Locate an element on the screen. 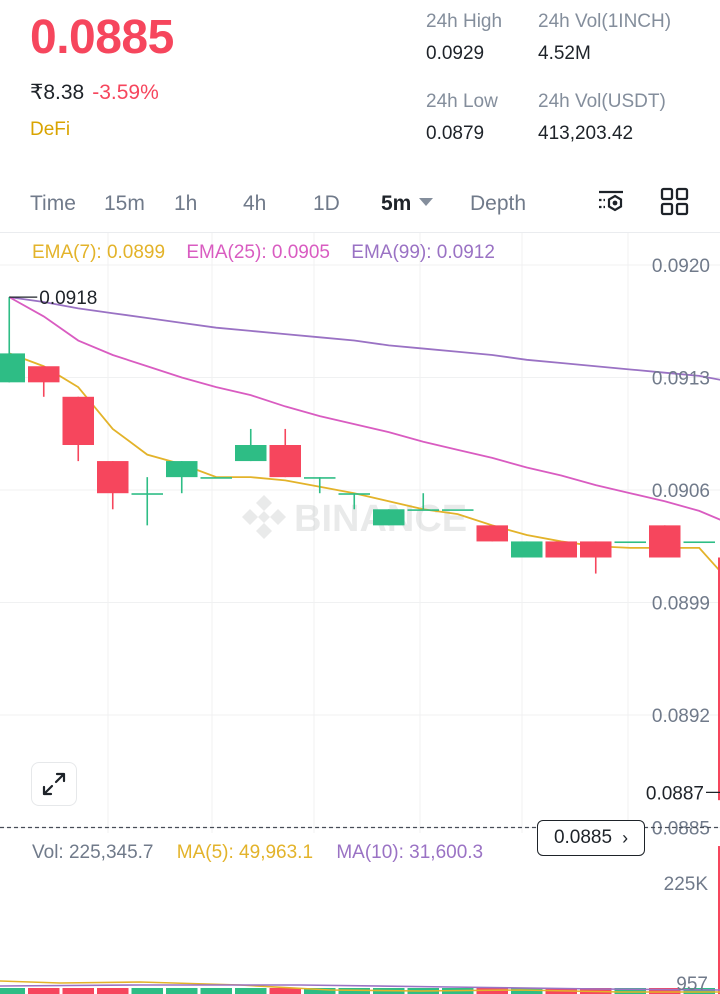 The height and width of the screenshot is (994, 720). ma5-label: MA(5): 49,963.1 is located at coordinates (245, 852).